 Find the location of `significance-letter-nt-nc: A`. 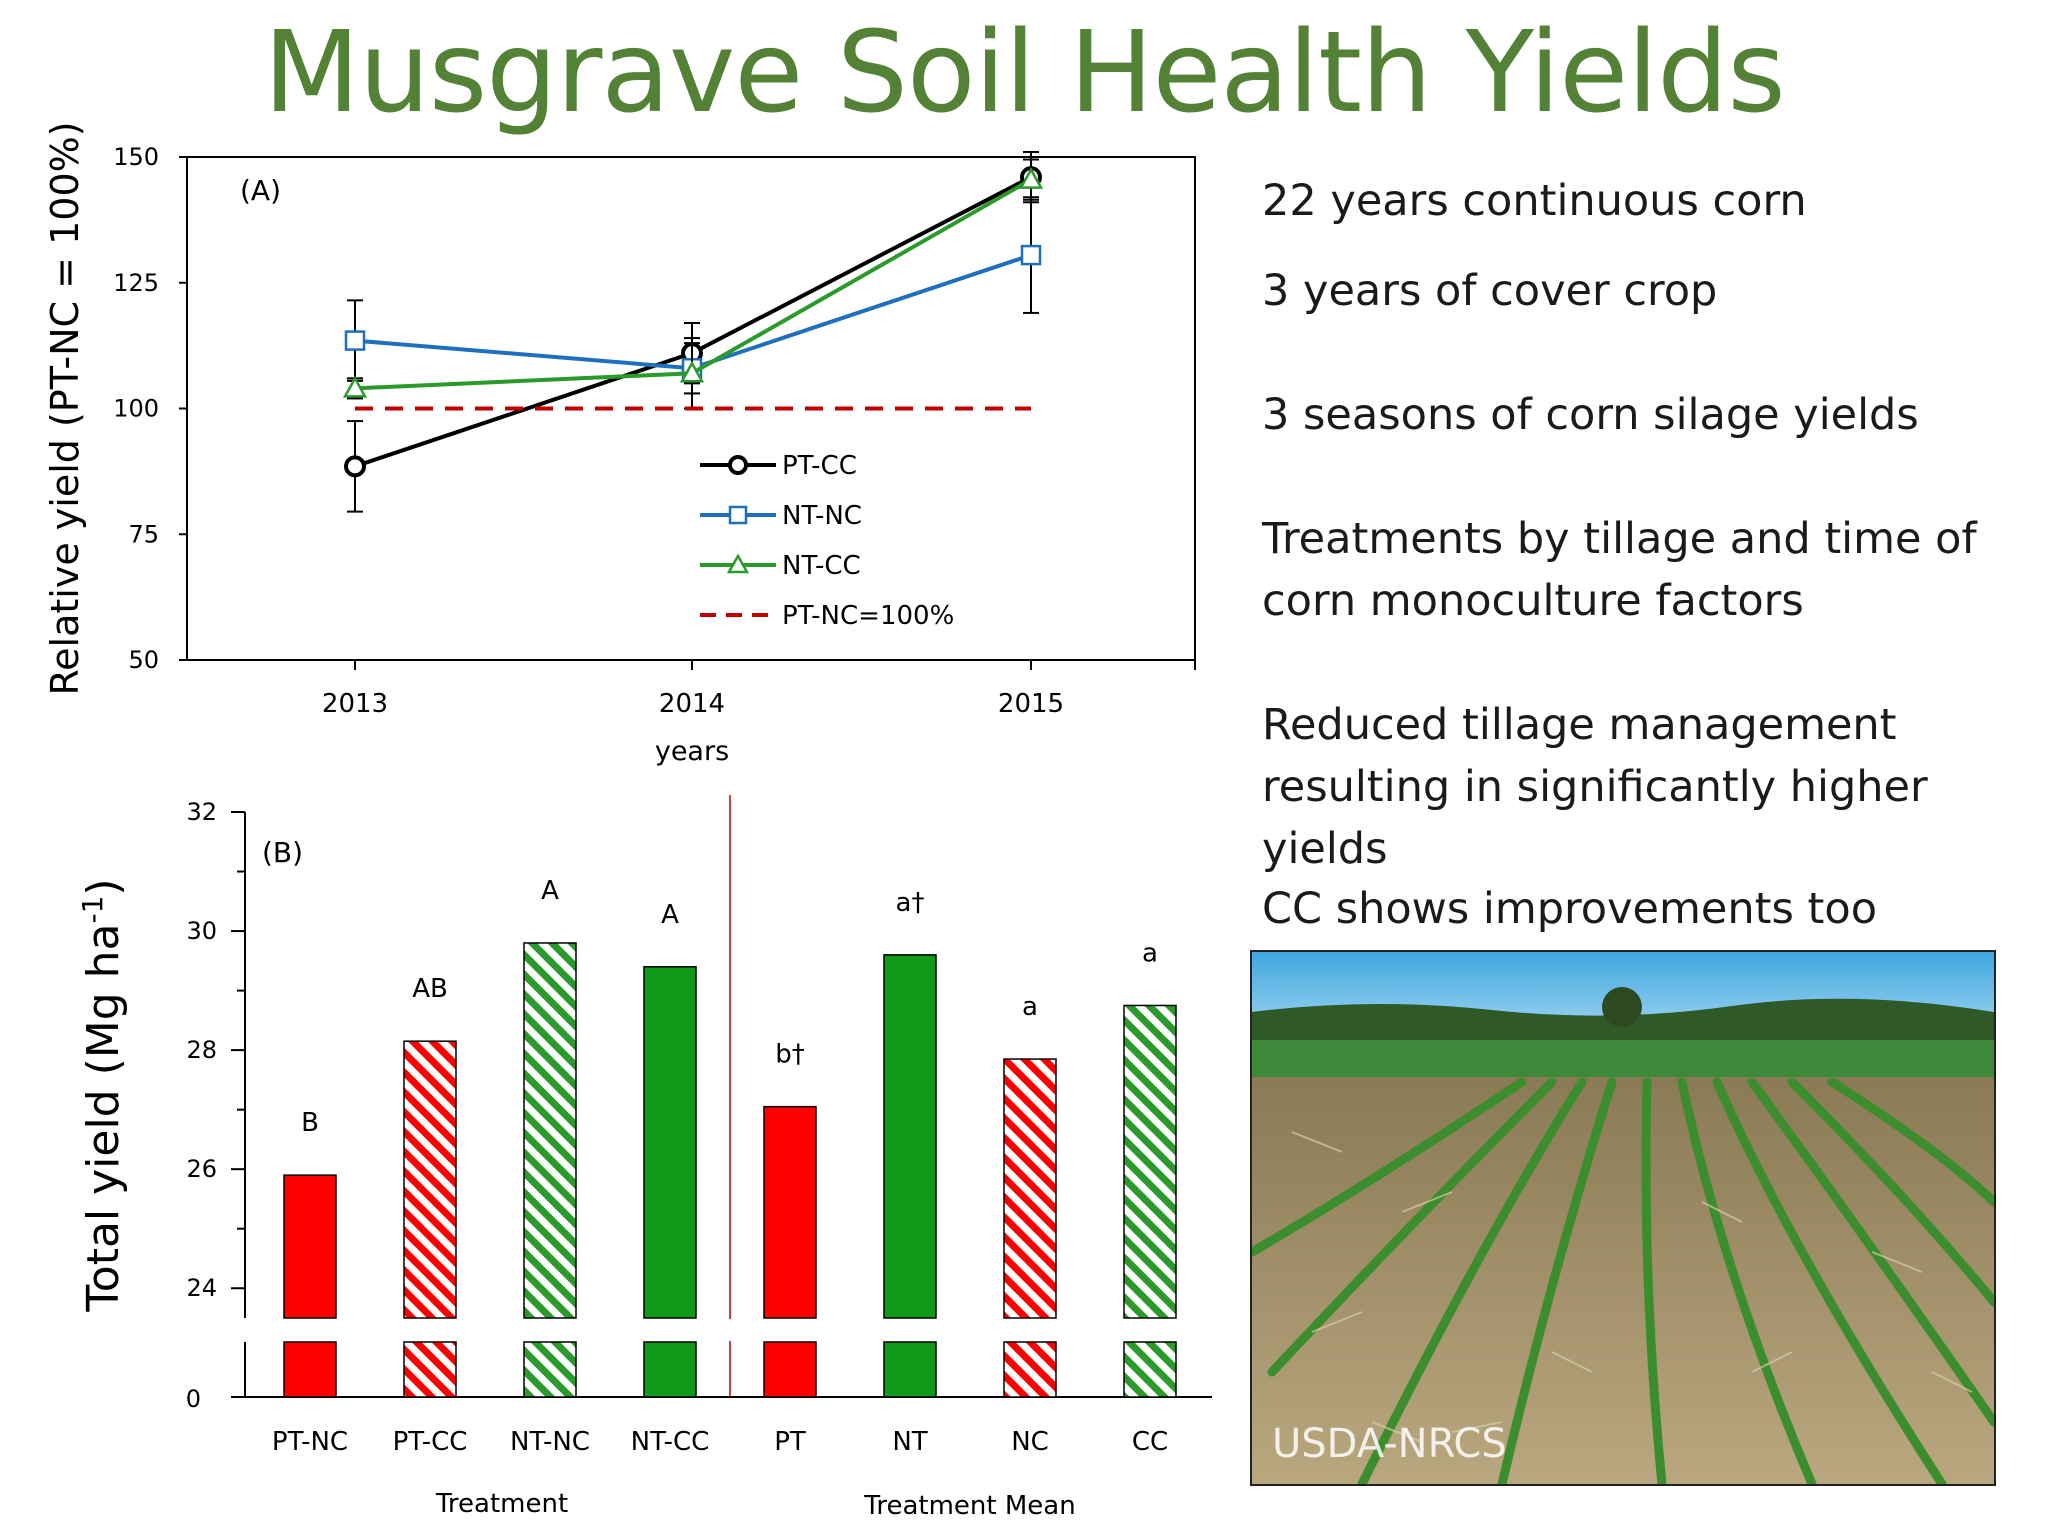

significance-letter-nt-nc: A is located at coordinates (550, 891).